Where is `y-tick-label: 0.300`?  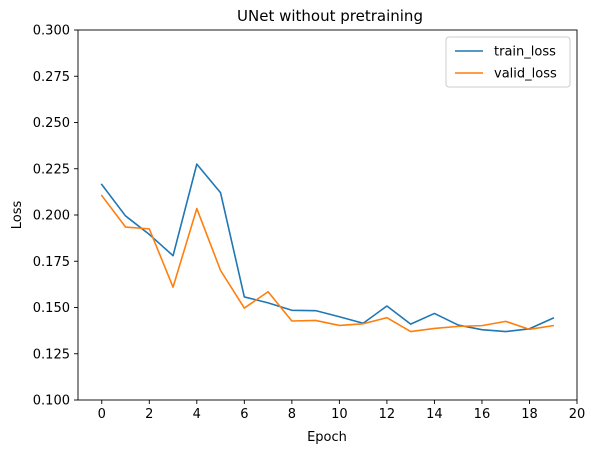 y-tick-label: 0.300 is located at coordinates (51, 31).